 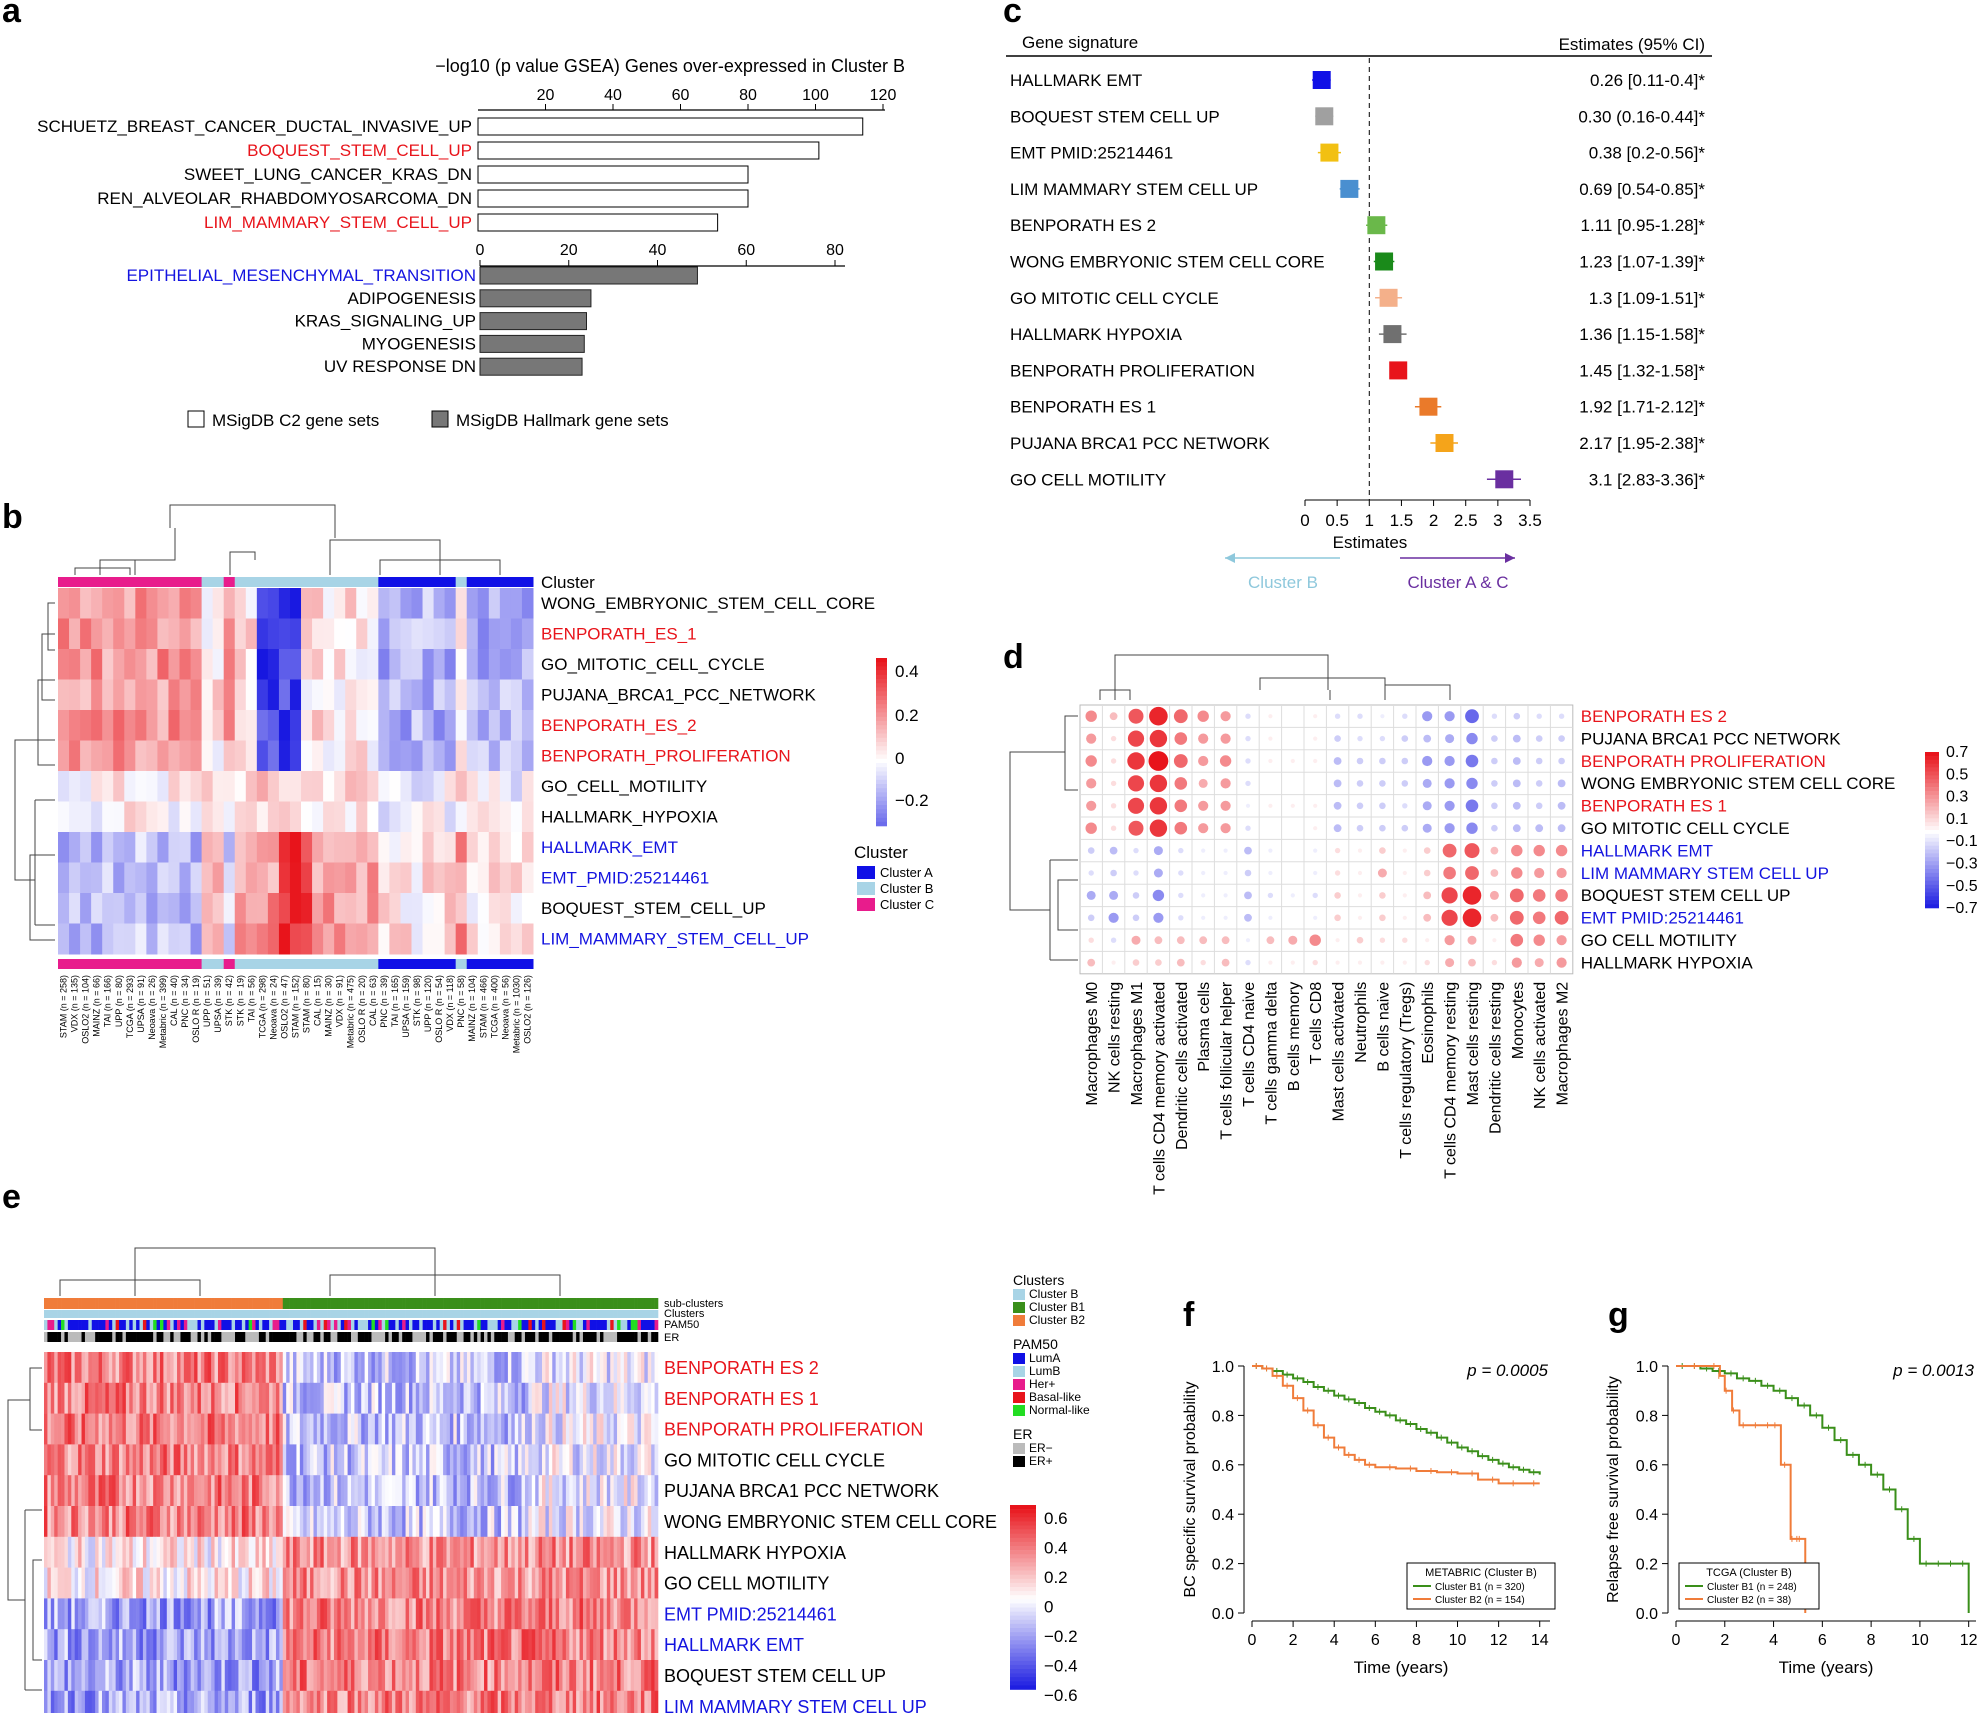 I want to click on er-cell, so click(x=410, y=1337).